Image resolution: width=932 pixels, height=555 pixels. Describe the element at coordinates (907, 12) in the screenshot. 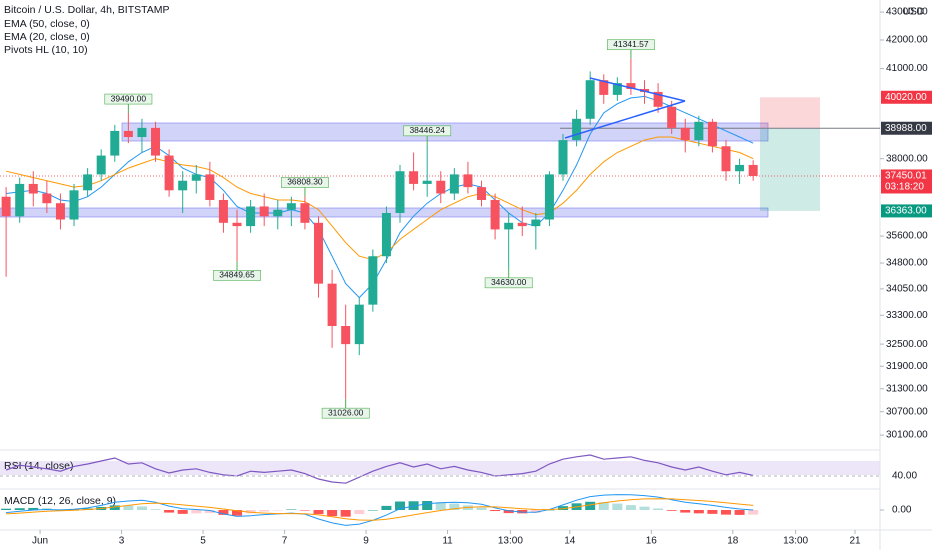

I see `y-tick-label: 43000.00` at that location.